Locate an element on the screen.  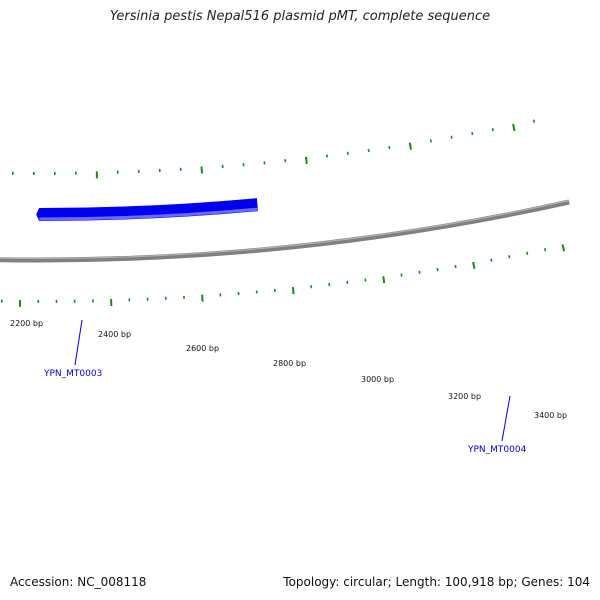
outer-feature-ticks is located at coordinates (283, 275).